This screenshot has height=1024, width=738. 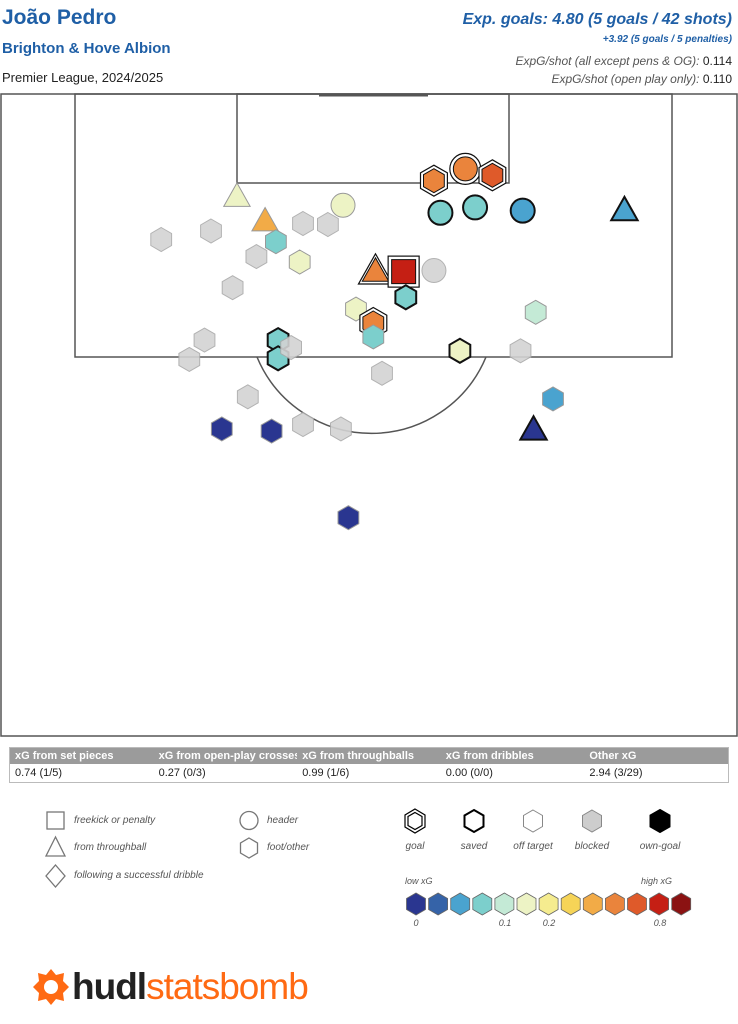 I want to click on hudl-statsbomb-logo: hudl statsbomb, so click(x=169, y=987).